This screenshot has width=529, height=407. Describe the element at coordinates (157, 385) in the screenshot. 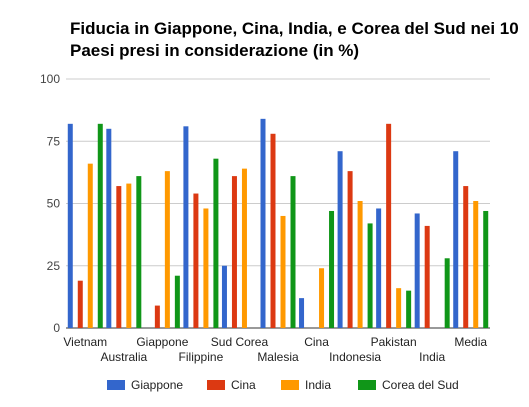

I see `legend-label: Giappone` at that location.